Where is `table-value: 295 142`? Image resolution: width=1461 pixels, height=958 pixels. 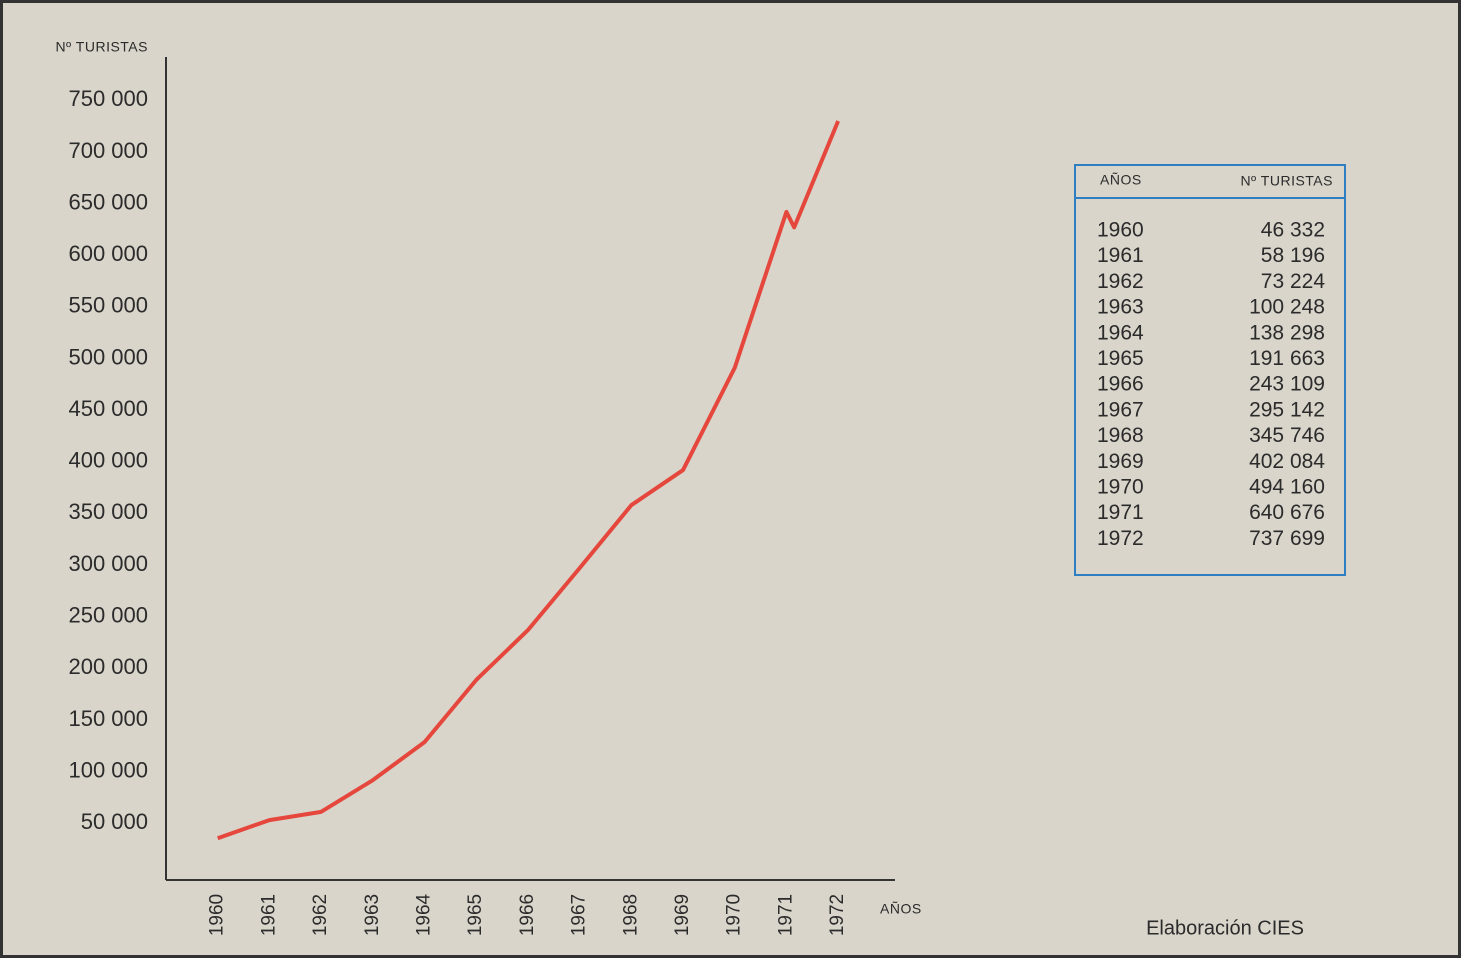 table-value: 295 142 is located at coordinates (1287, 409).